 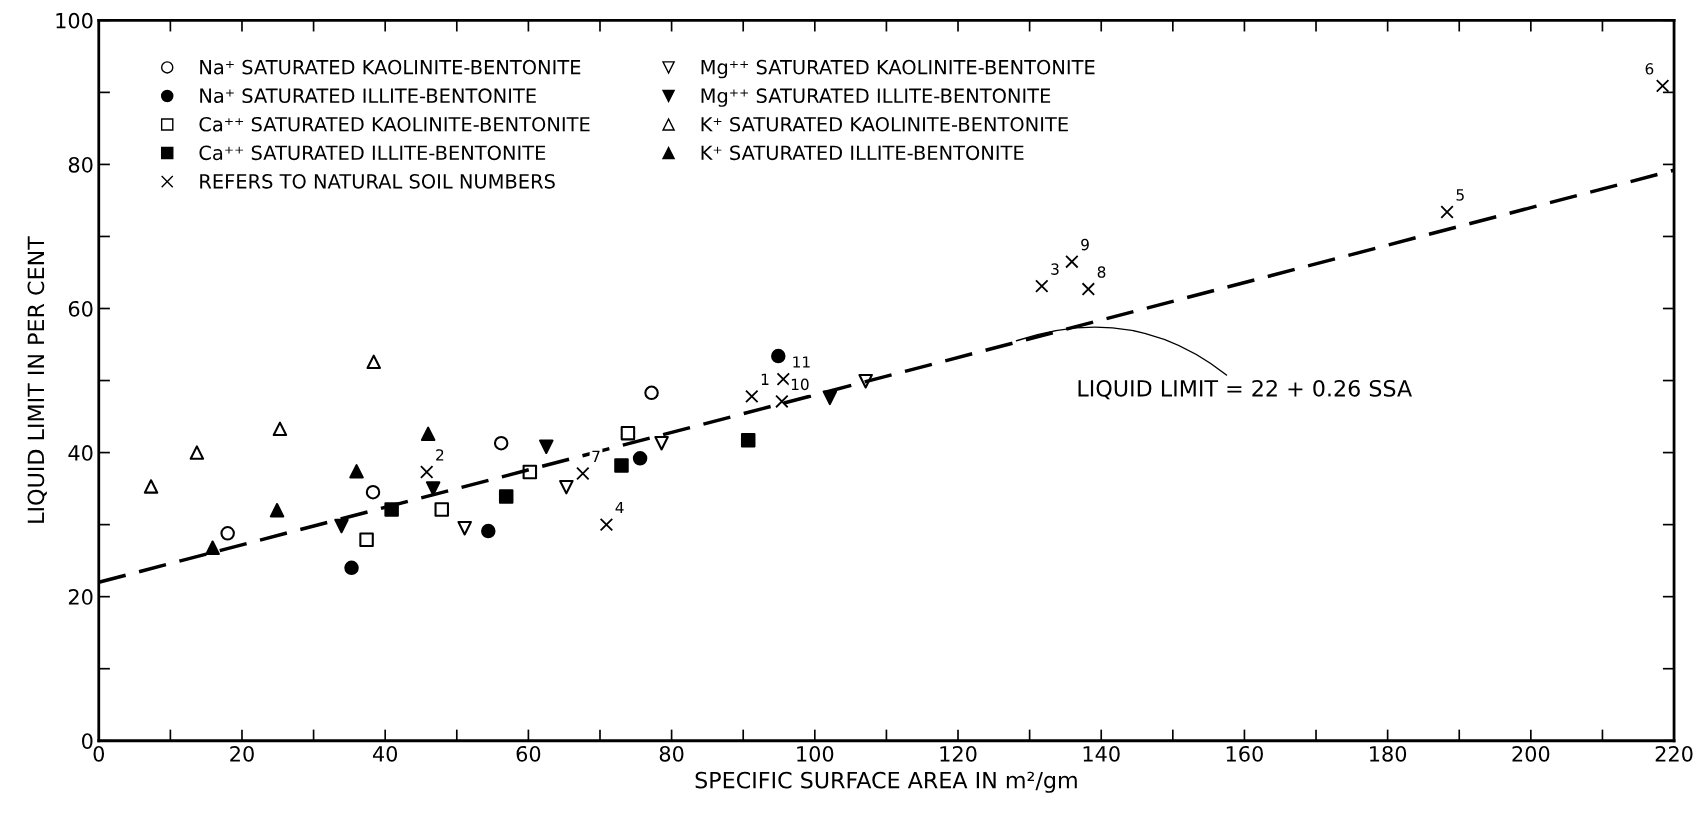 I want to click on annotation: 3, so click(x=1055, y=269).